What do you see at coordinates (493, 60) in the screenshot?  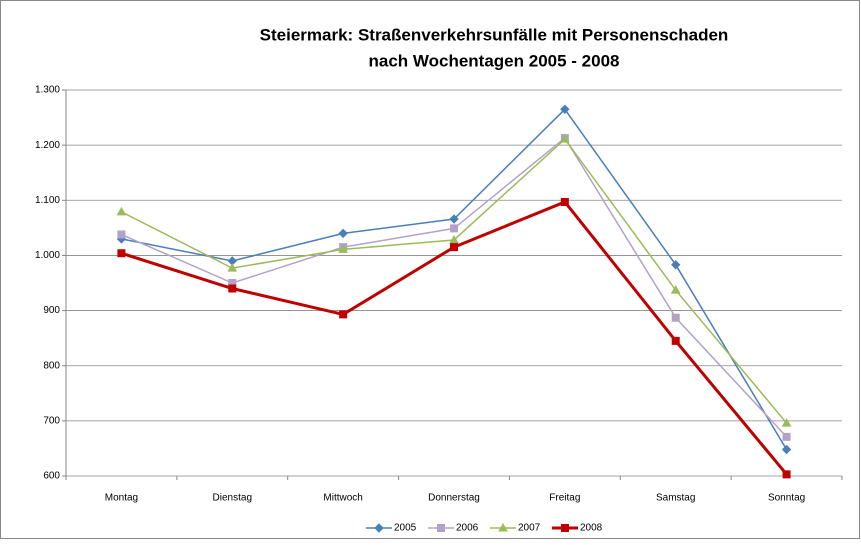 I see `chart-title: nach Wochentagen 2005 - 2008` at bounding box center [493, 60].